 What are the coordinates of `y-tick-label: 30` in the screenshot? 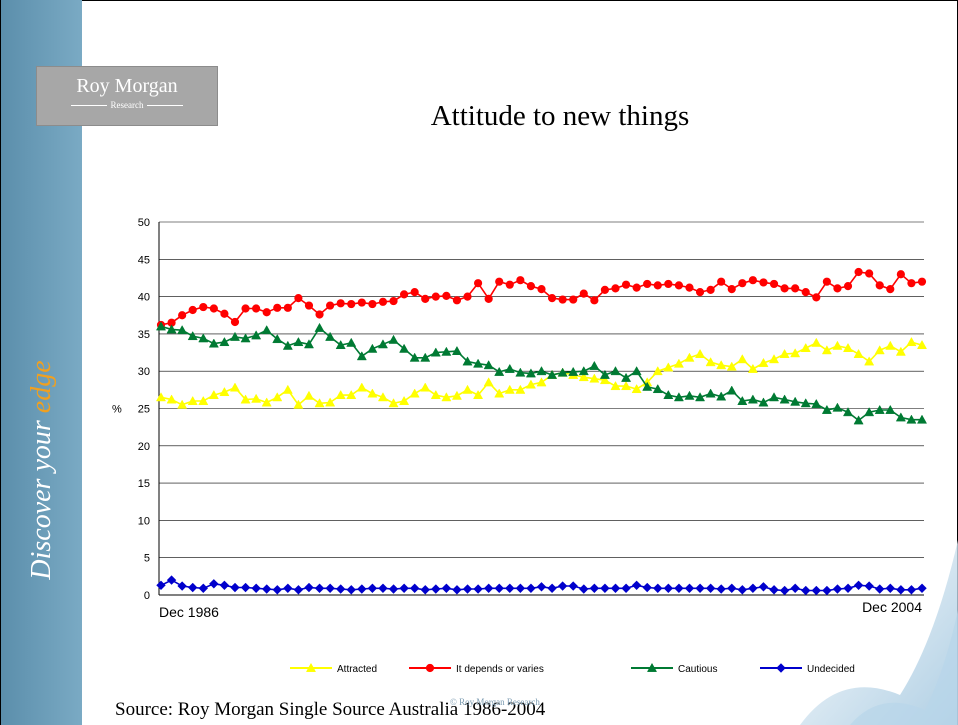 It's located at (144, 372).